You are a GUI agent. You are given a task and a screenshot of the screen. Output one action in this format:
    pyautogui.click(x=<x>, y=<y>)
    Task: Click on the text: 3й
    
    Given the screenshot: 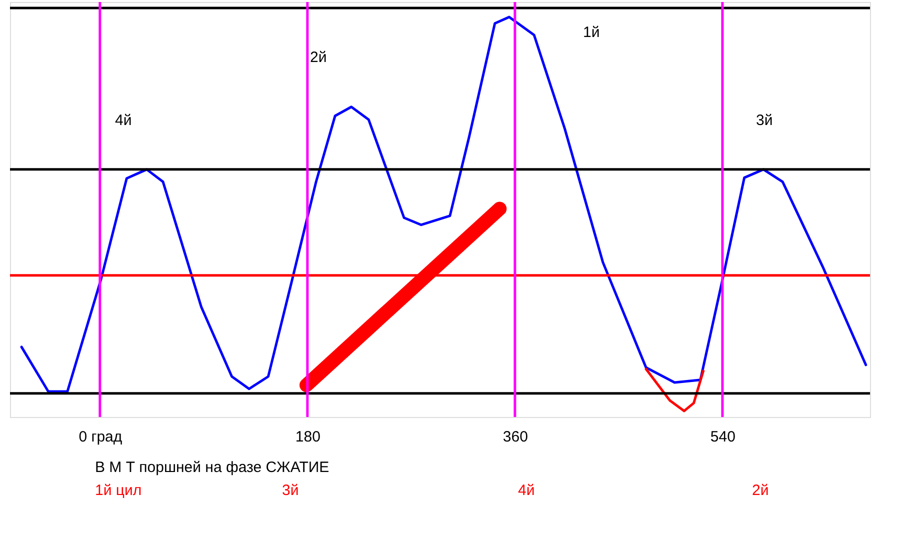 What is the action you would take?
    pyautogui.click(x=290, y=490)
    